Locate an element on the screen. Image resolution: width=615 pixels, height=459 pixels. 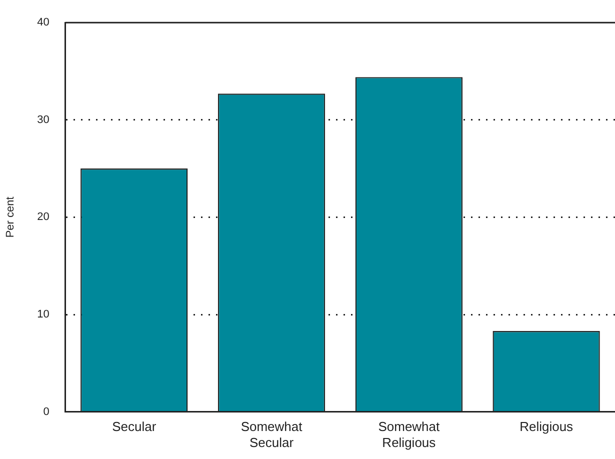
y-tick-label: 40 is located at coordinates (43, 22).